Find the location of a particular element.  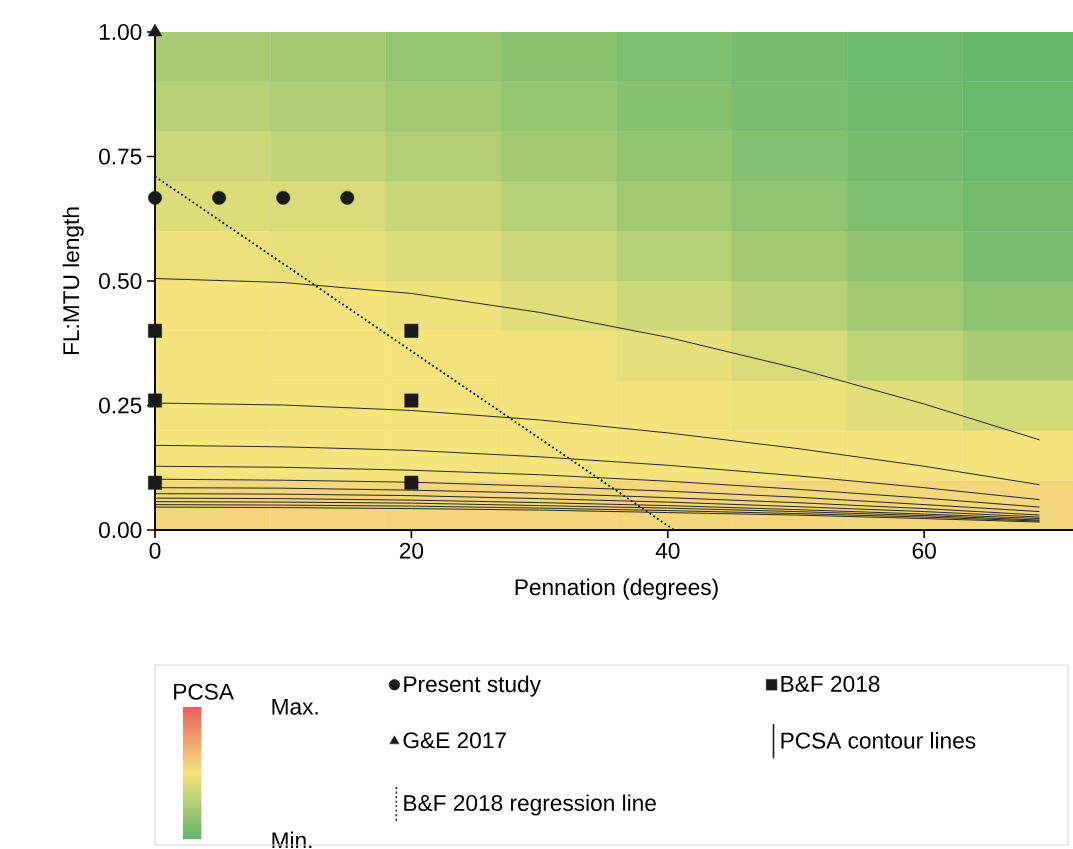

legend-label: B&F 2018 regression line is located at coordinates (530, 805).